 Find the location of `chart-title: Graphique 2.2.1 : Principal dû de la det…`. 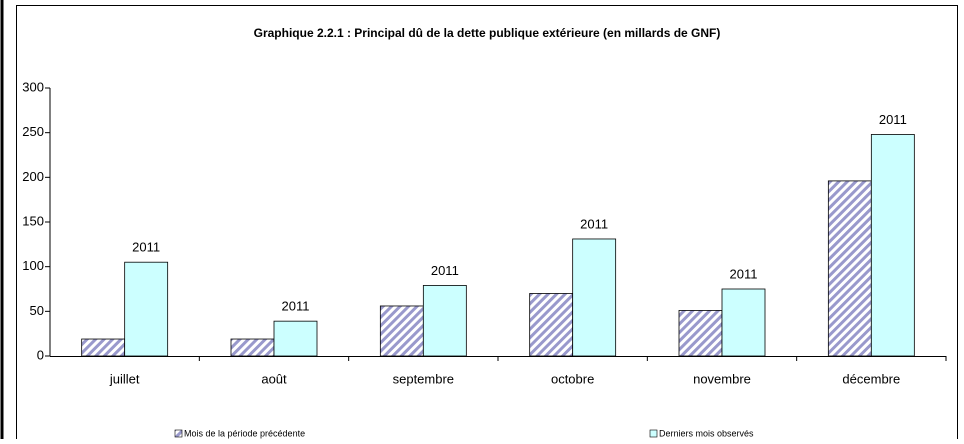

chart-title: Graphique 2.2.1 : Principal dû de la det… is located at coordinates (487, 33).